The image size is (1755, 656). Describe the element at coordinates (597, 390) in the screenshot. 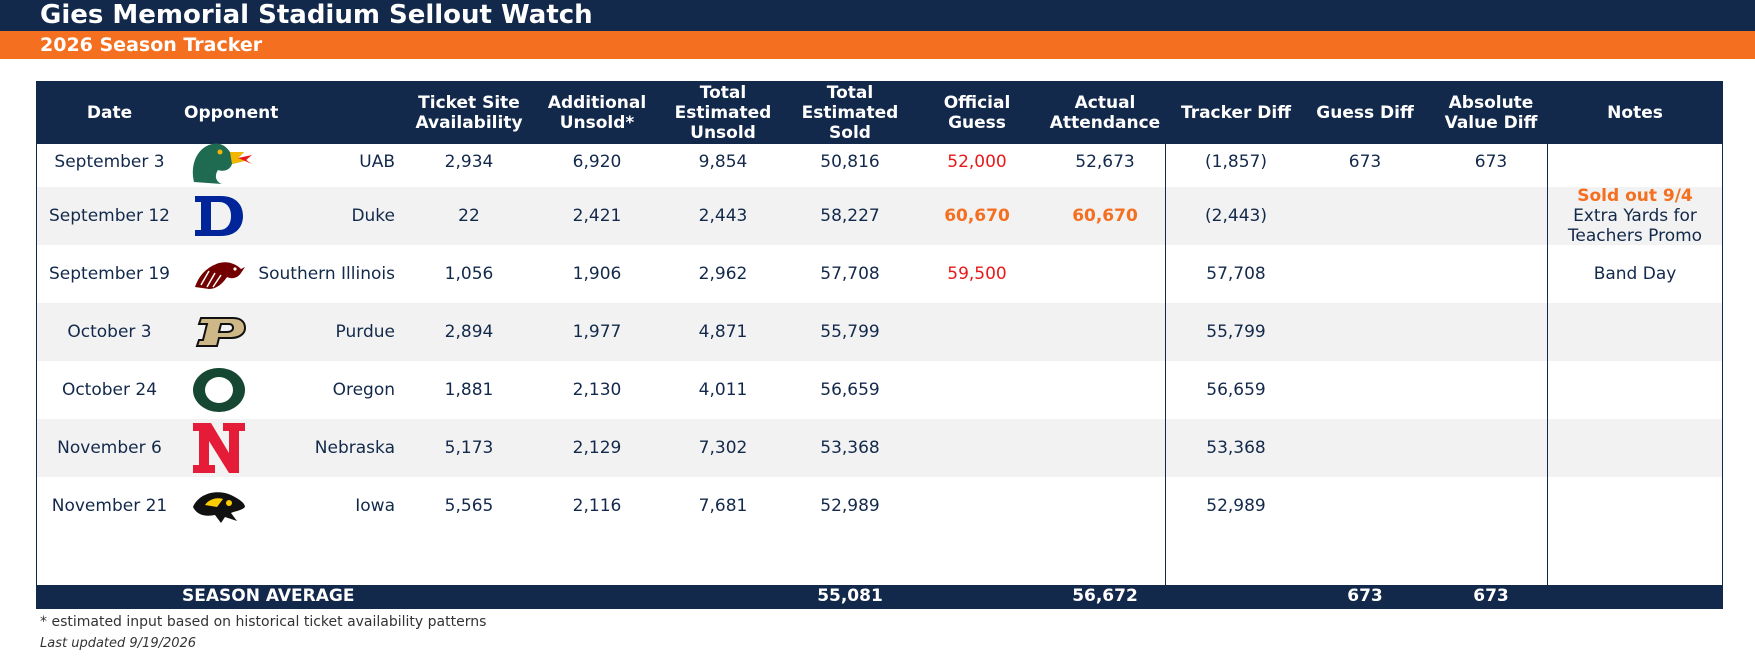

I see `cell-additional-unsold: 2,130` at that location.